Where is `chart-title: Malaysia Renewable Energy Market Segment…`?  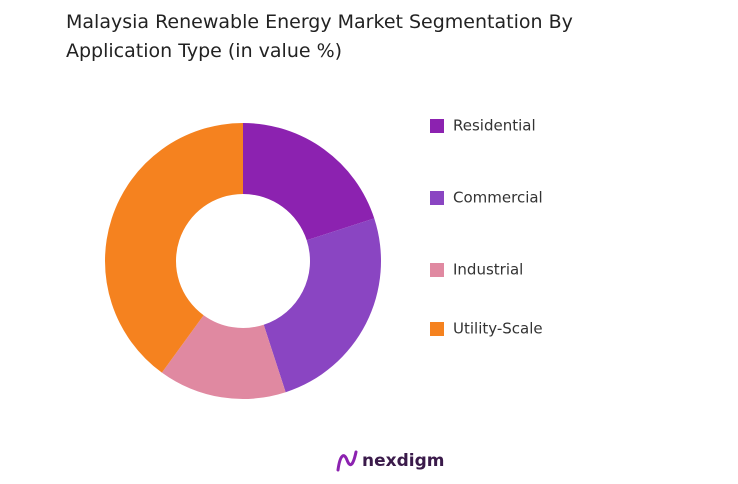
chart-title: Malaysia Renewable Energy Market Segment… is located at coordinates (319, 36).